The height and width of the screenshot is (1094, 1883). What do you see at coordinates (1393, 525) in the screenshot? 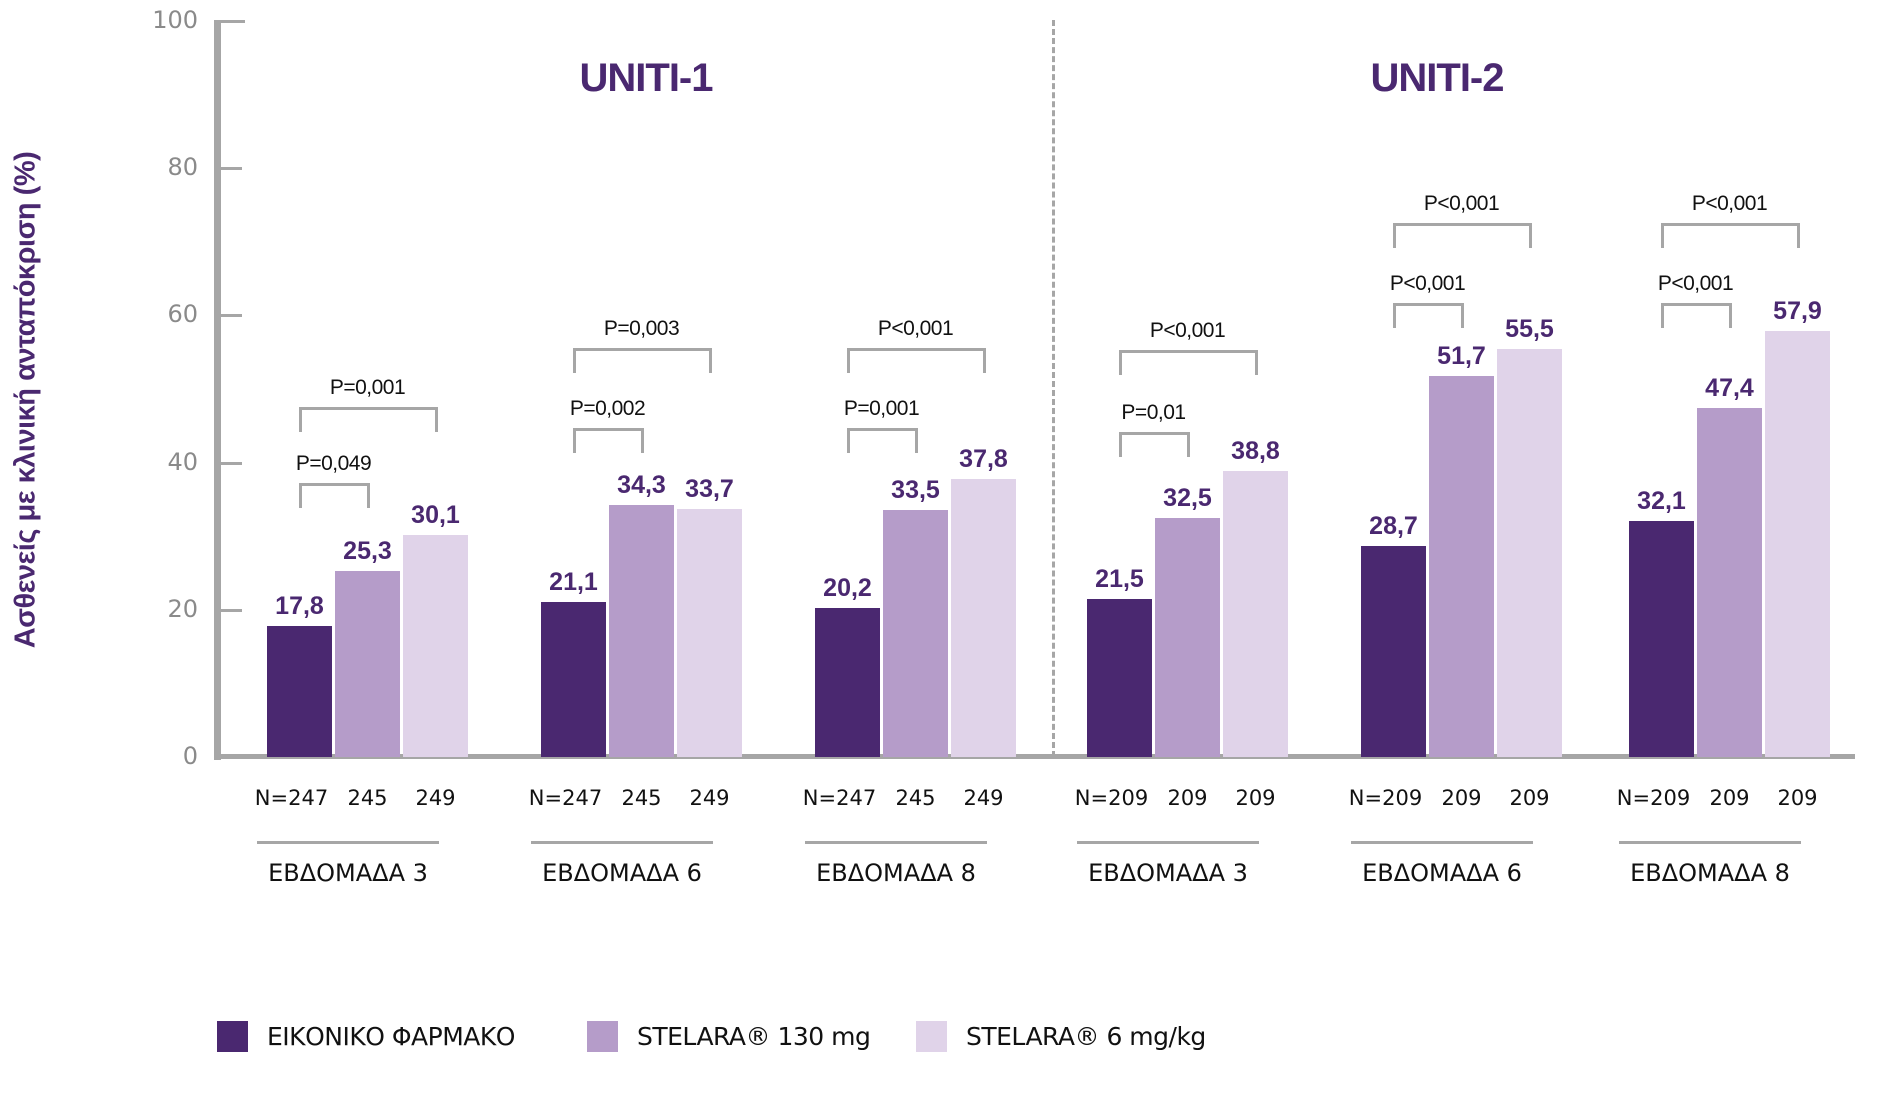
I see `bar-value-label: 28,7` at bounding box center [1393, 525].